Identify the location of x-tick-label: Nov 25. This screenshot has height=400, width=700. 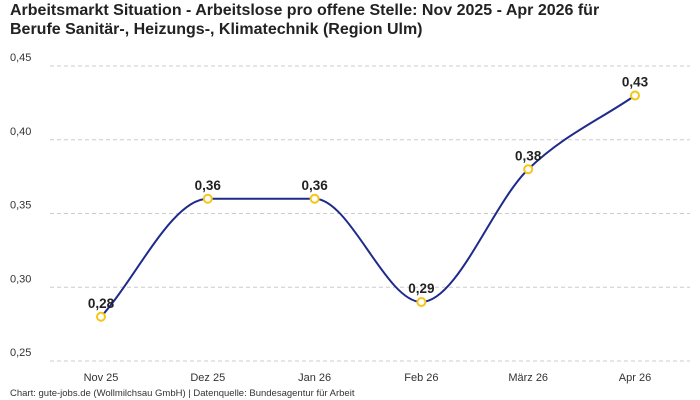
(101, 378).